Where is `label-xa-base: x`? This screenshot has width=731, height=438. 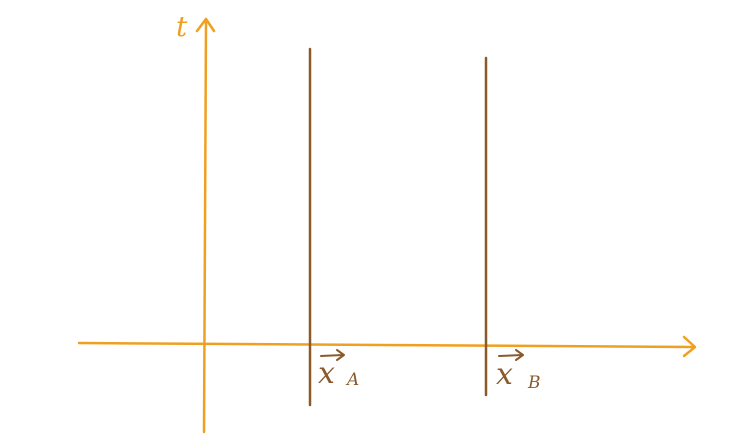
label-xa-base: x is located at coordinates (326, 373).